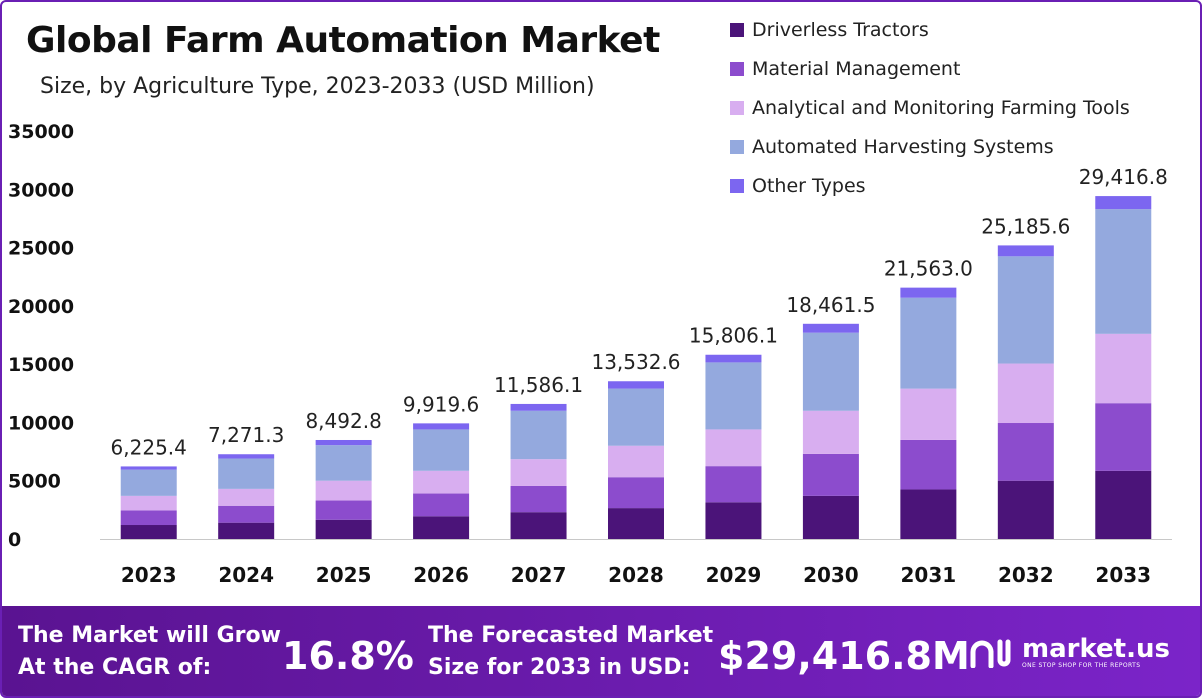 This screenshot has height=698, width=1202. What do you see at coordinates (246, 575) in the screenshot?
I see `x-tick-label-2024: 2024` at bounding box center [246, 575].